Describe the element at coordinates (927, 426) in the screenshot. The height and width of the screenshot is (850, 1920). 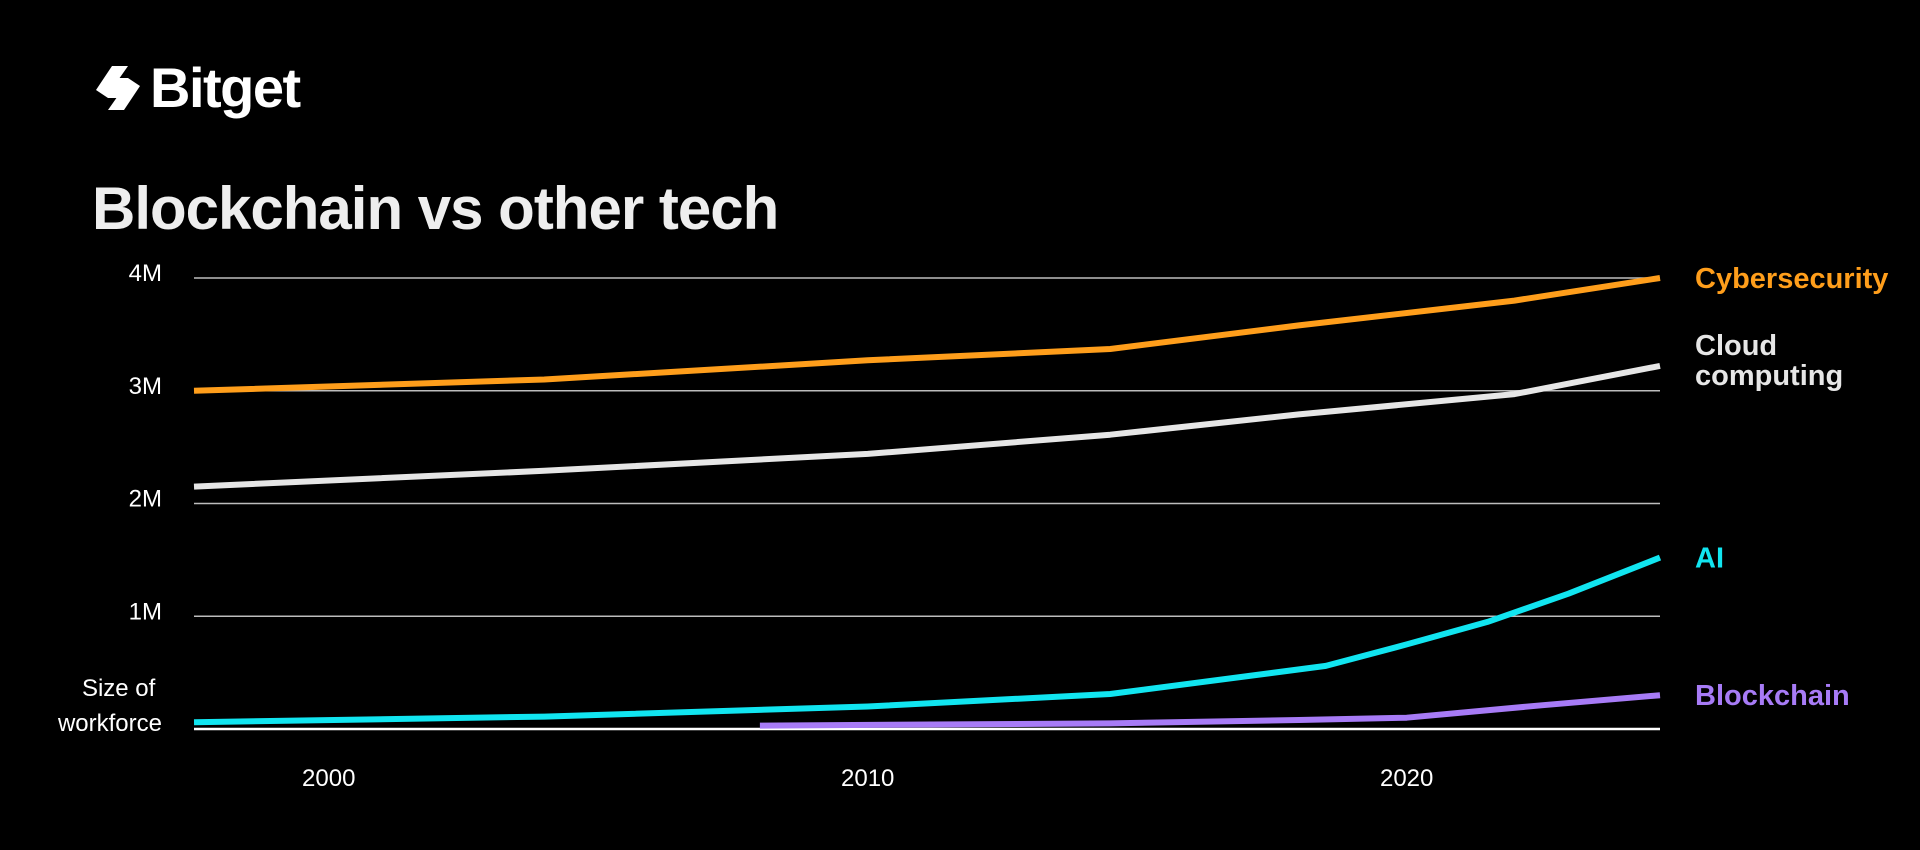
I see `series-line-cloud-computing` at that location.